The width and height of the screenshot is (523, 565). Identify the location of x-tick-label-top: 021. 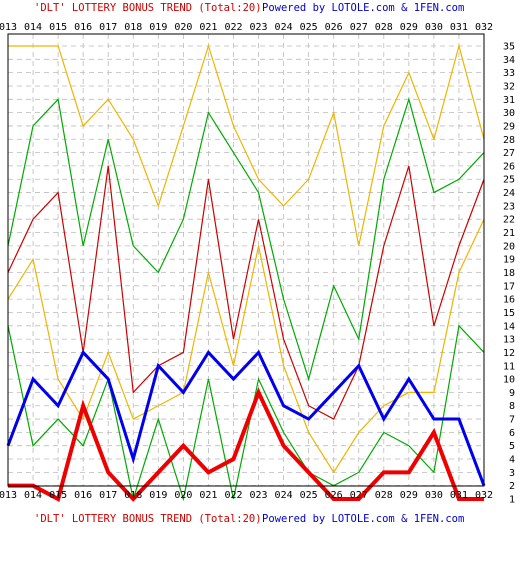
(208, 27).